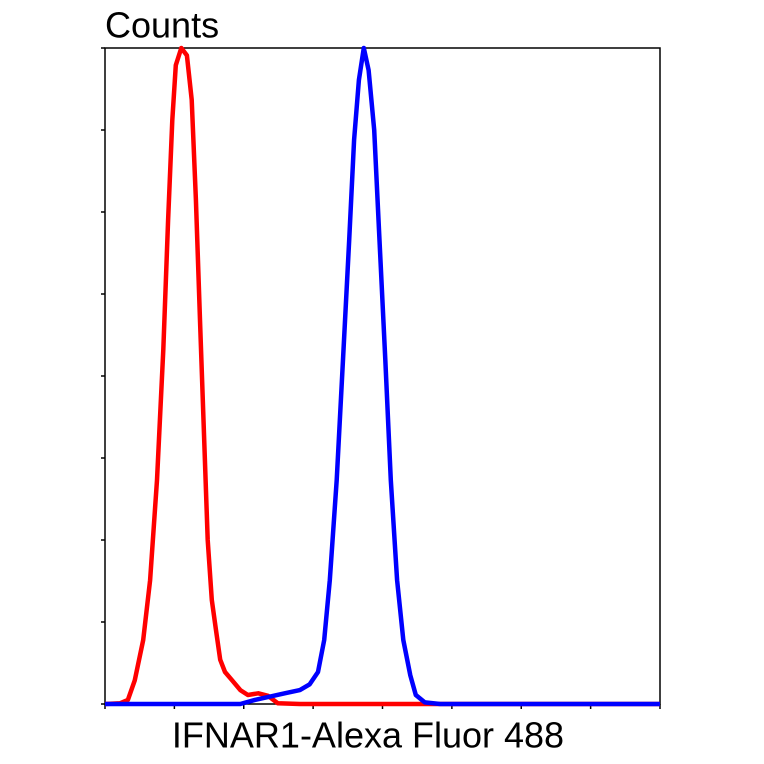 This screenshot has width=764, height=764. What do you see at coordinates (368, 735) in the screenshot?
I see `x-axis-label: IFNAR1-Alexa Fluor 488` at bounding box center [368, 735].